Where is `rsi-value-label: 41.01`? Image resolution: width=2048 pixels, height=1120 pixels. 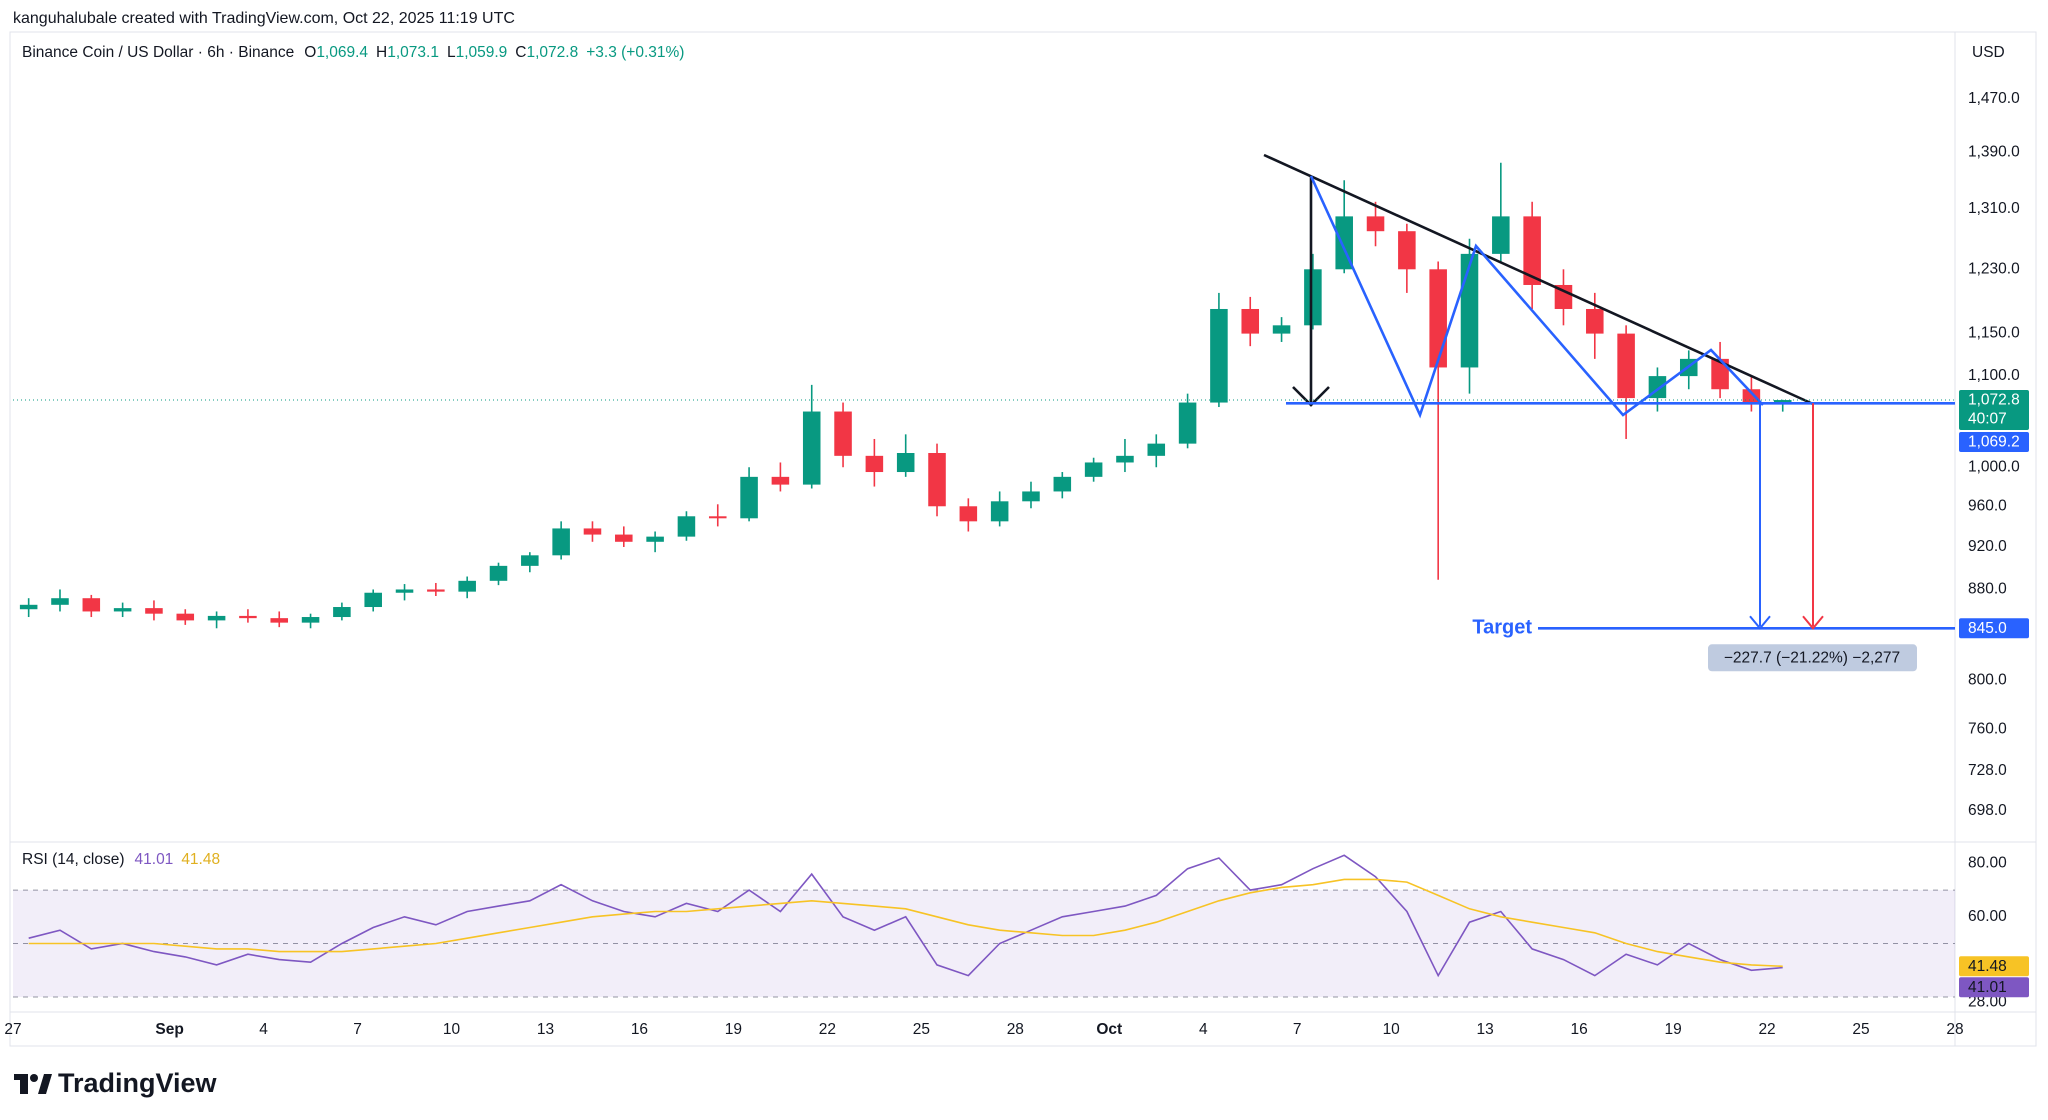
rsi-value-label: 41.01 is located at coordinates (1987, 987).